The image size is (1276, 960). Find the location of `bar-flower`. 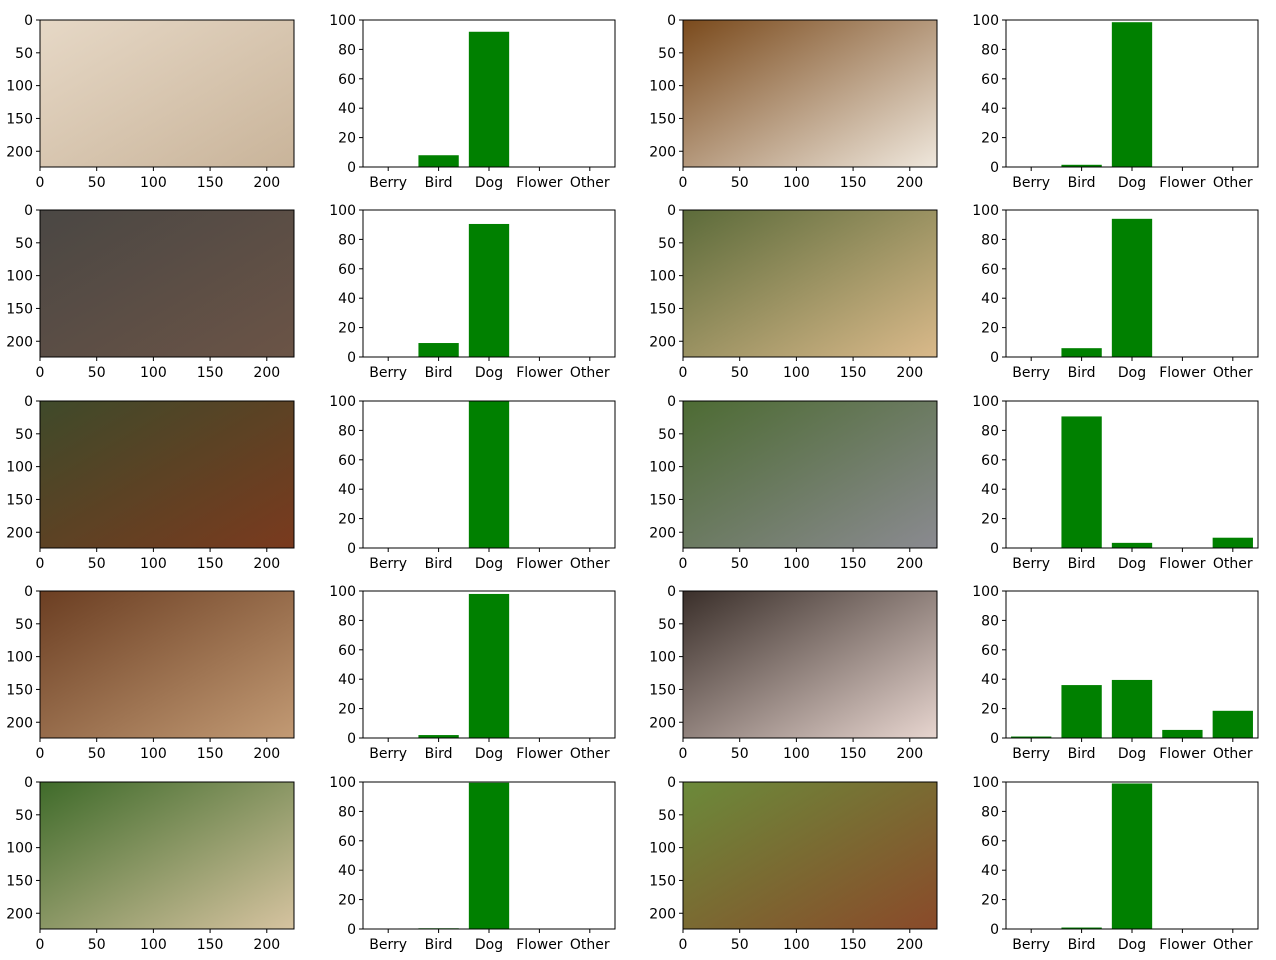

bar-flower is located at coordinates (1182, 733).